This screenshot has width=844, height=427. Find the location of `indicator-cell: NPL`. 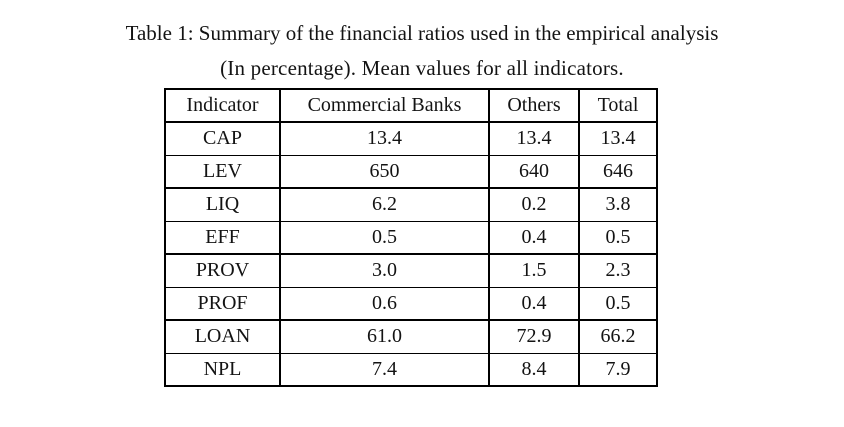

indicator-cell: NPL is located at coordinates (222, 369).